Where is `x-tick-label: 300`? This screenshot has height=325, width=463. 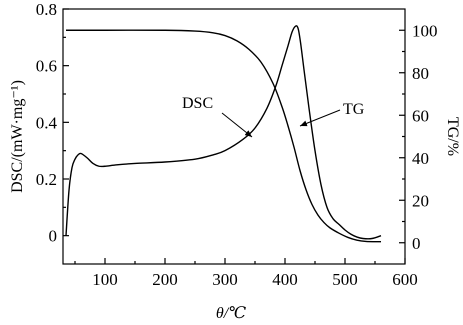
x-tick-label: 300 is located at coordinates (225, 279).